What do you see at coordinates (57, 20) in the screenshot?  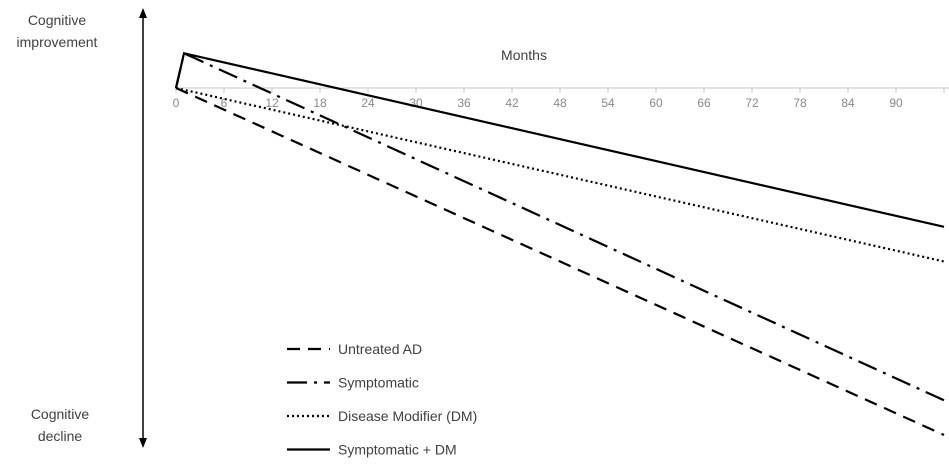 I see `y-label-top-line1: Cognitive` at bounding box center [57, 20].